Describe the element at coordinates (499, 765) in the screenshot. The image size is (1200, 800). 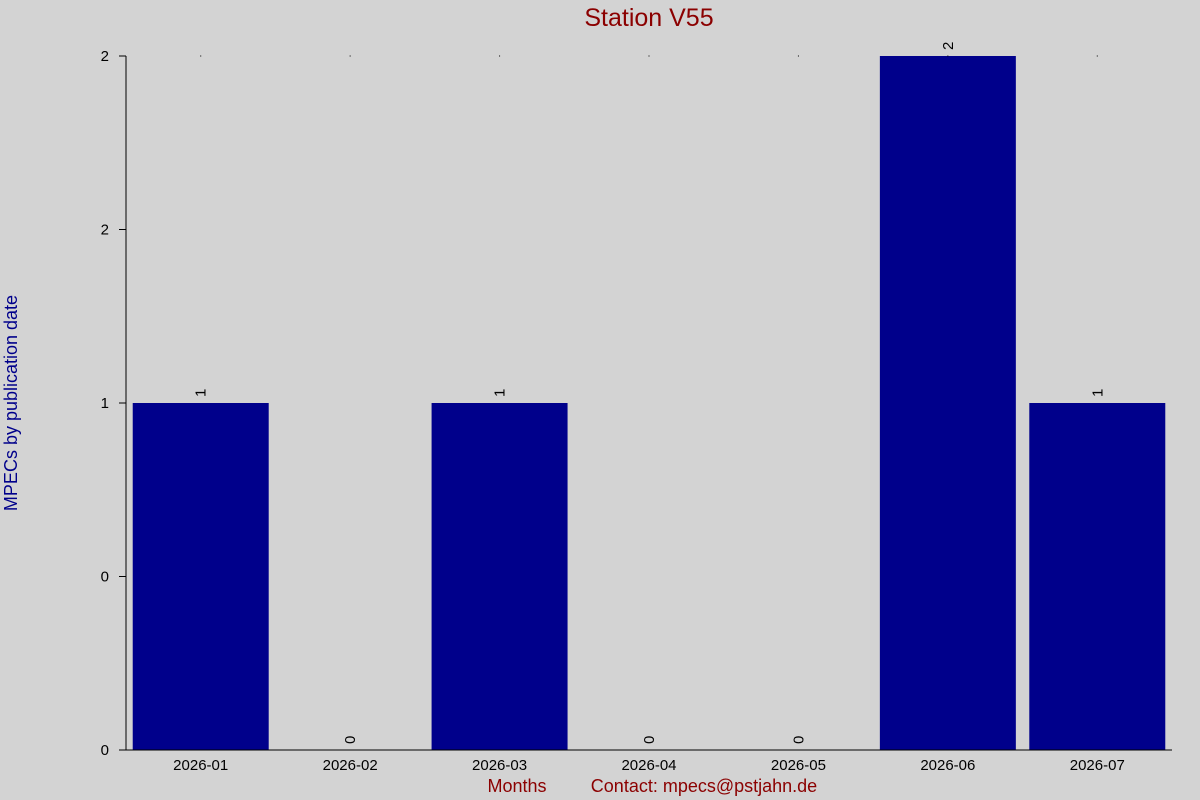
I see `x-tick-label-2026-03: 2026-03` at that location.